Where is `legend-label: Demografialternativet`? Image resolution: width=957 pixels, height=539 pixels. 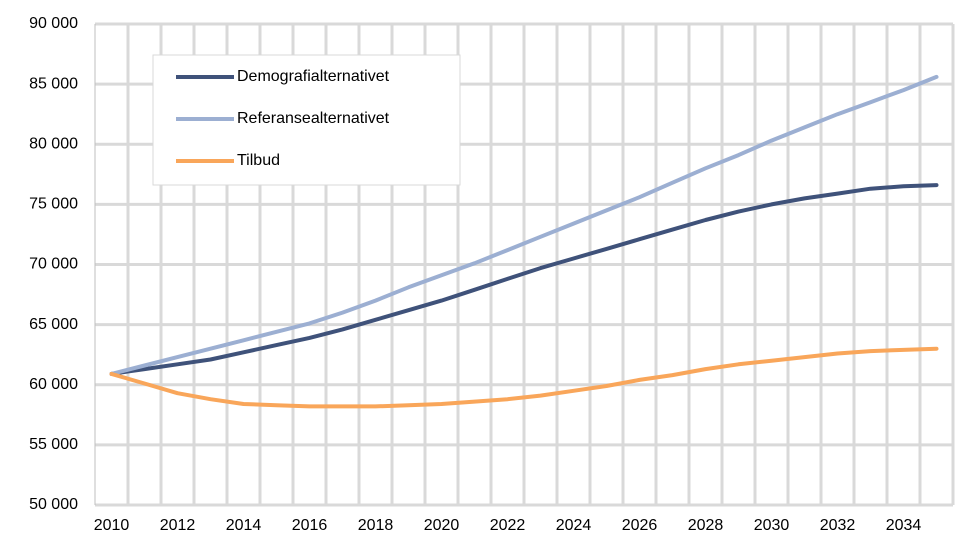 legend-label: Demografialternativet is located at coordinates (313, 76).